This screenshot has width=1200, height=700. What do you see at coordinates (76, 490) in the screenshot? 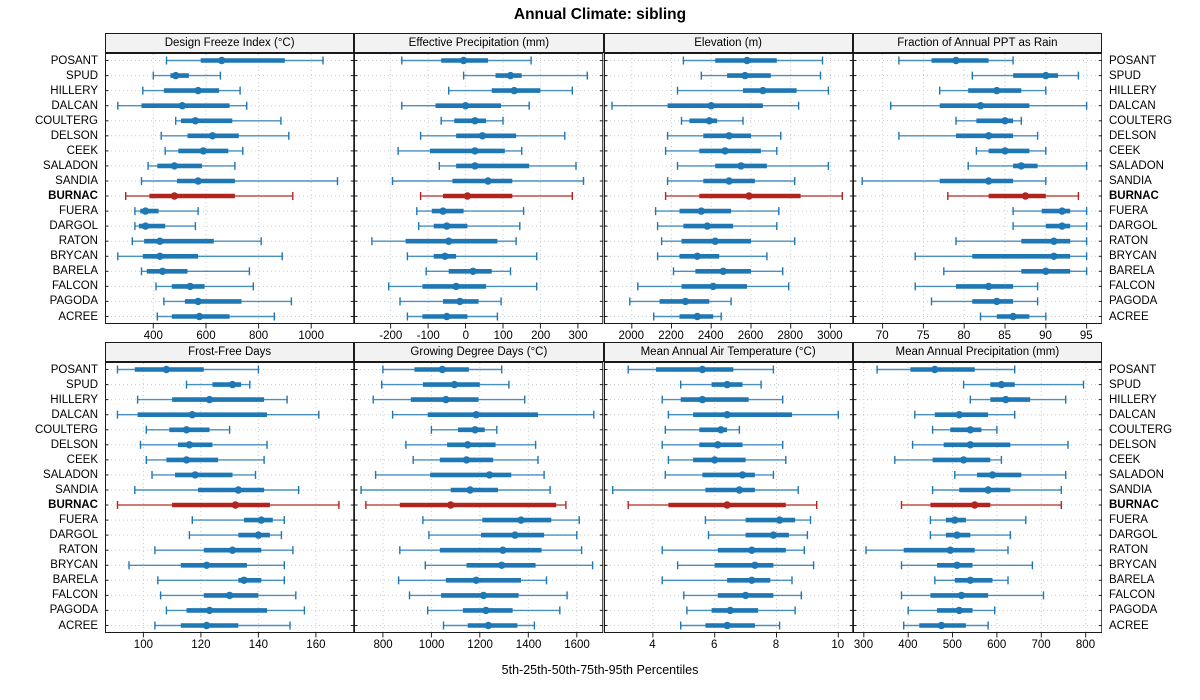
I see `station-label: SANDIA` at bounding box center [76, 490].